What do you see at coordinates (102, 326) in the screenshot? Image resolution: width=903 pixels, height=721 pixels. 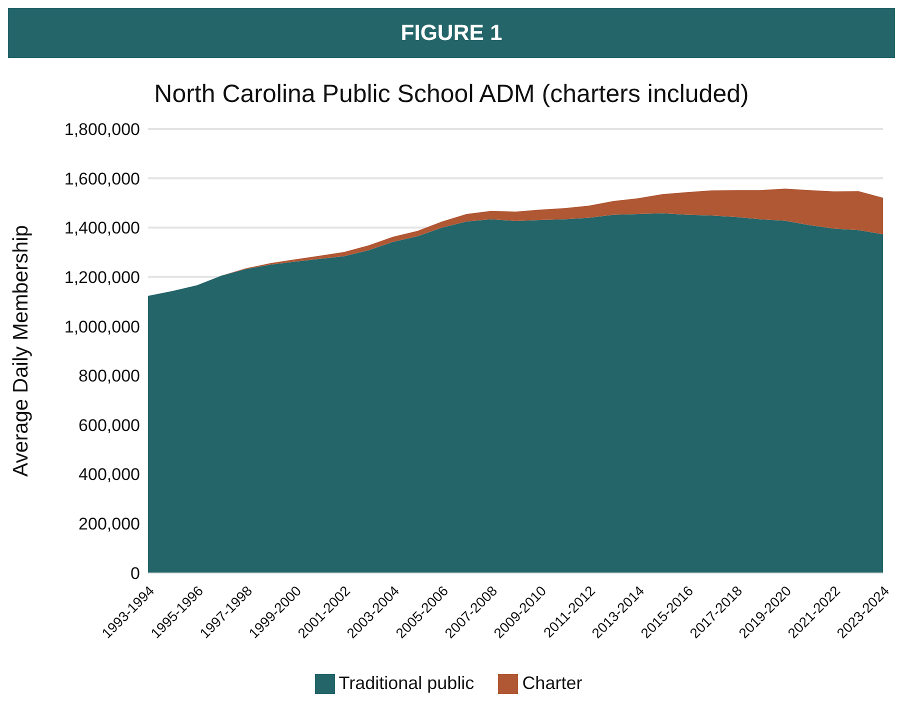 I see `y-tick-label: 1,000,000` at bounding box center [102, 326].